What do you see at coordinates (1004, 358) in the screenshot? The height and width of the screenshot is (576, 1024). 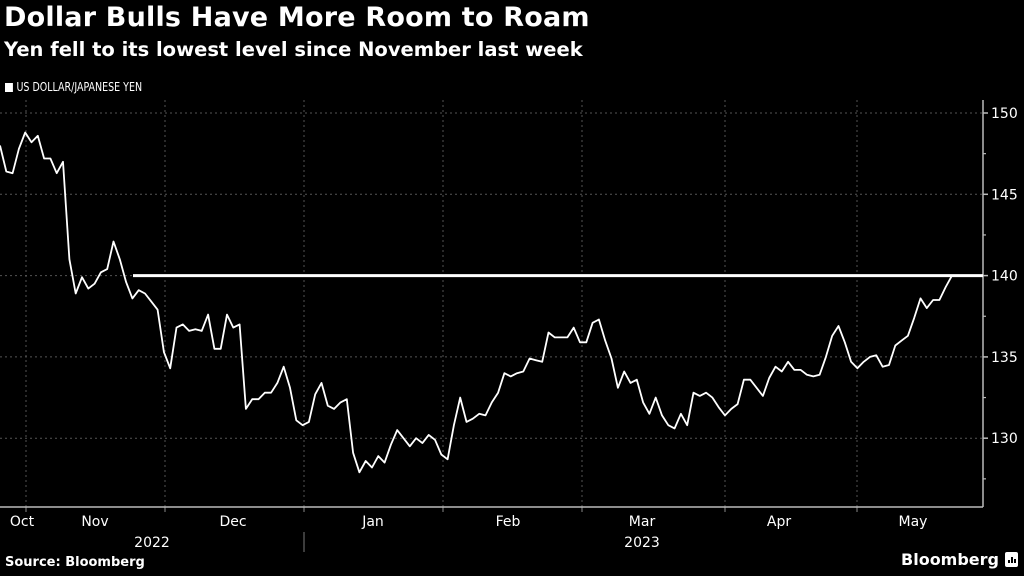 I see `y-tick-label: 135` at bounding box center [1004, 358].